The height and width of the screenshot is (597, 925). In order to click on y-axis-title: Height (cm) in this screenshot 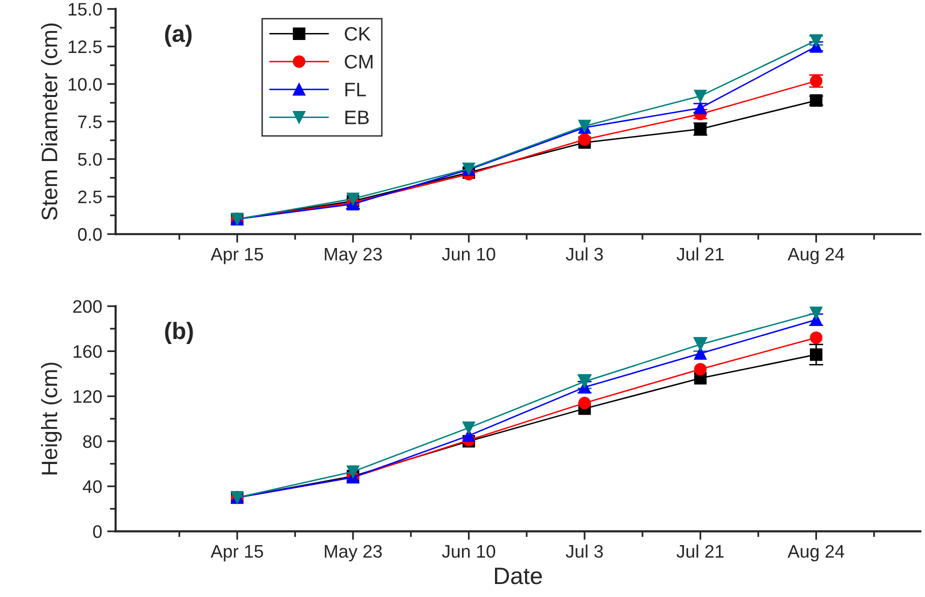, I will do `click(51, 418)`.